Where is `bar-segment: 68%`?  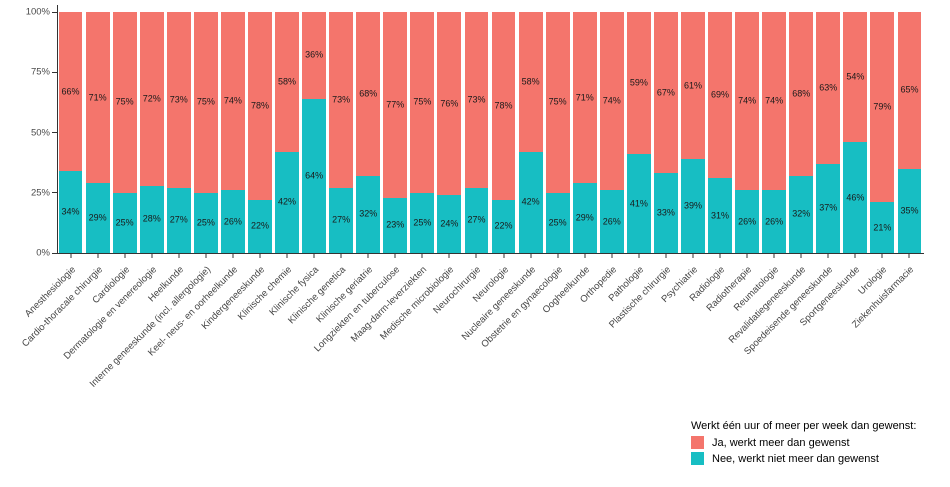 bar-segment: 68% is located at coordinates (368, 94).